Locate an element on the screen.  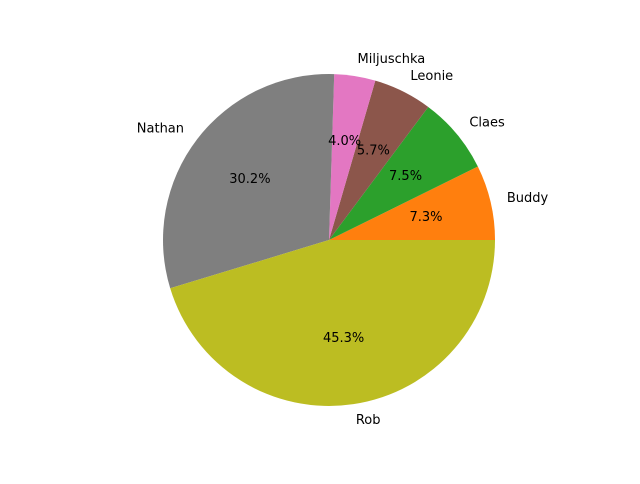
pie-slice-miljuschka is located at coordinates (352, 157).